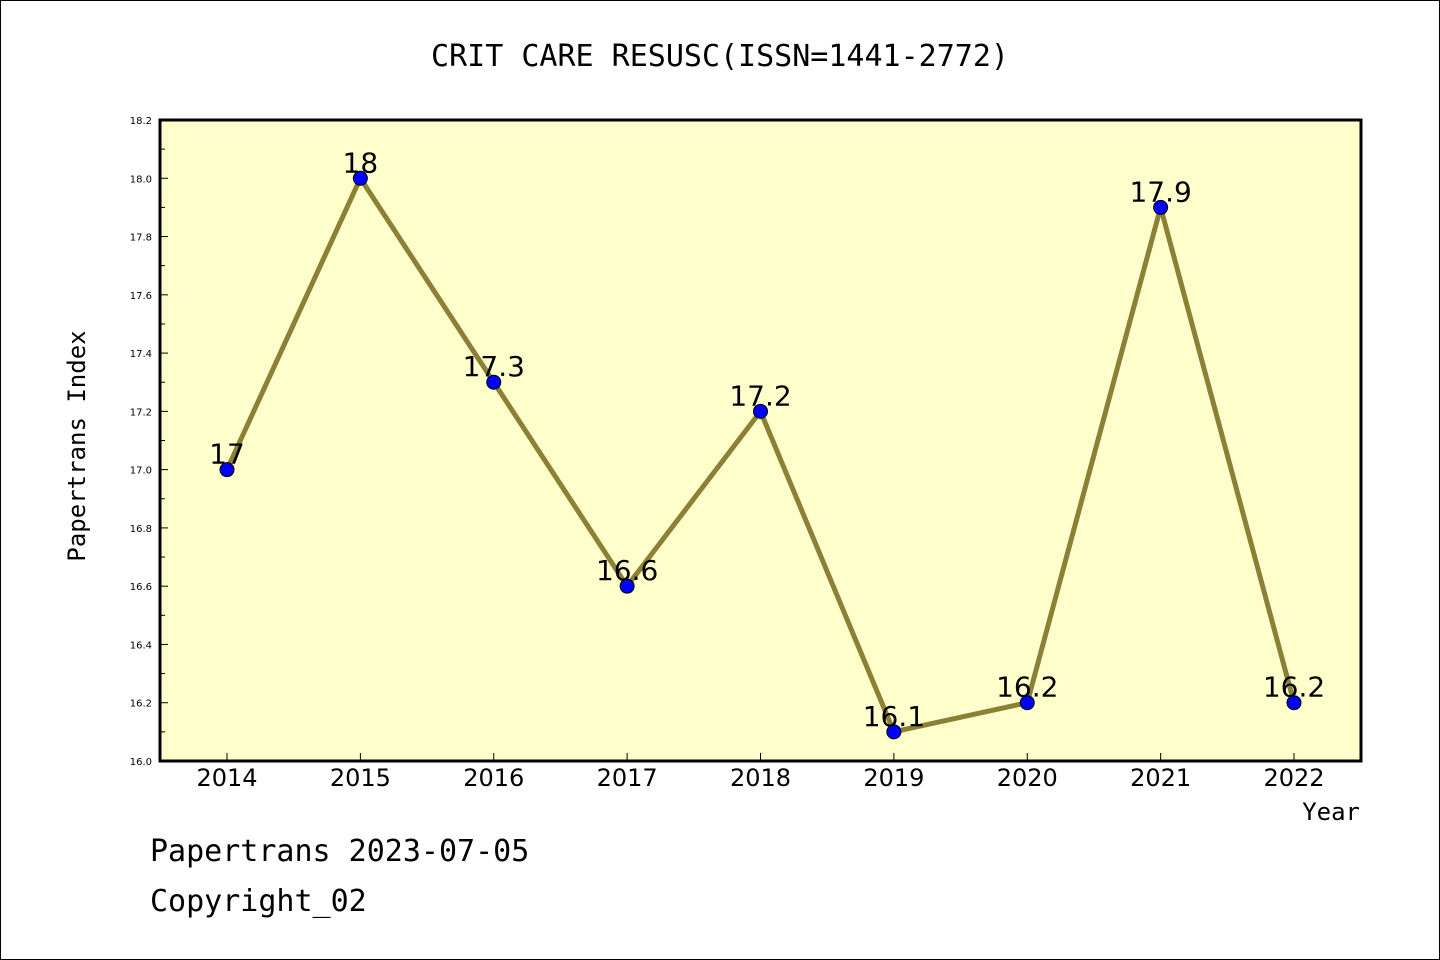  I want to click on y-tick-label: 16.4, so click(141, 645).